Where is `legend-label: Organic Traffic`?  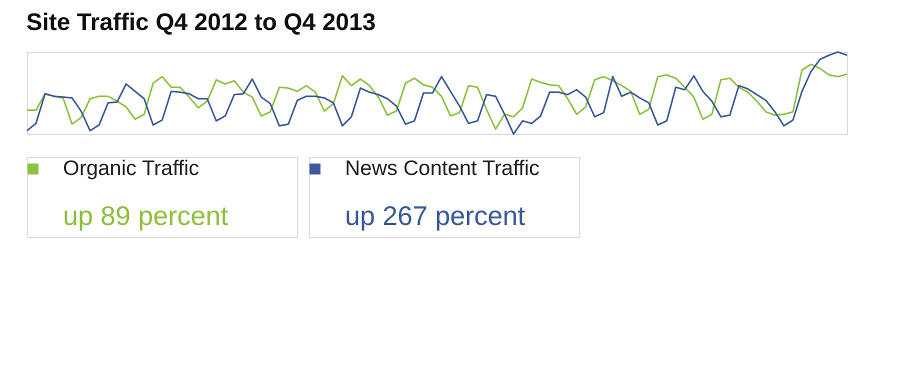 legend-label: Organic Traffic is located at coordinates (131, 168).